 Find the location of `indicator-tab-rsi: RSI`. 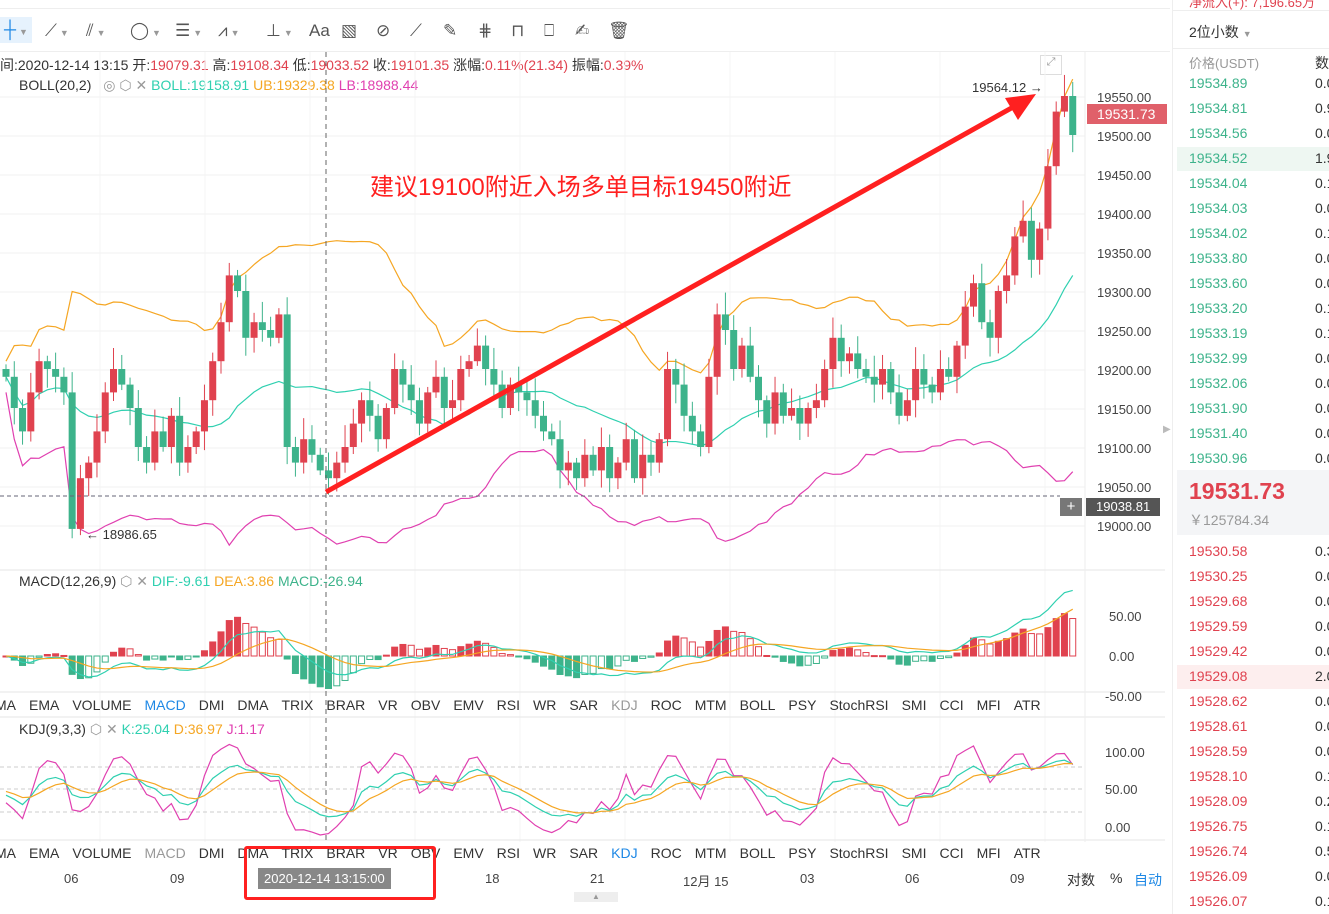

indicator-tab-rsi: RSI is located at coordinates (508, 705).